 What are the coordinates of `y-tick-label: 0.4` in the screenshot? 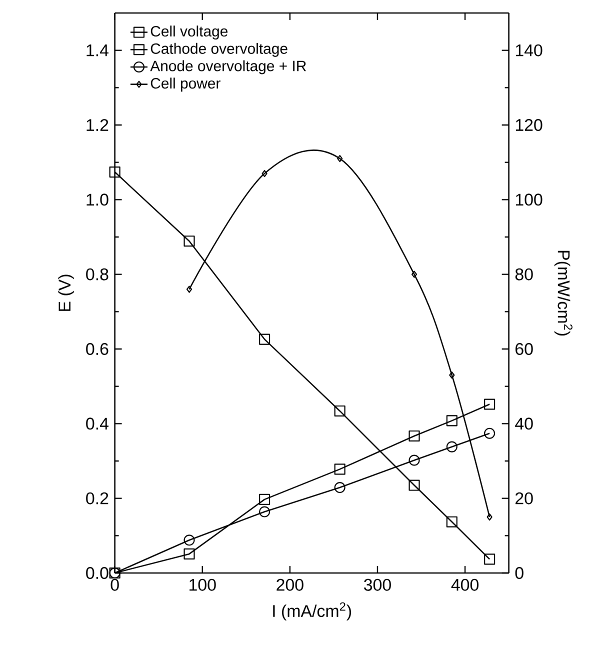 It's located at (97, 424).